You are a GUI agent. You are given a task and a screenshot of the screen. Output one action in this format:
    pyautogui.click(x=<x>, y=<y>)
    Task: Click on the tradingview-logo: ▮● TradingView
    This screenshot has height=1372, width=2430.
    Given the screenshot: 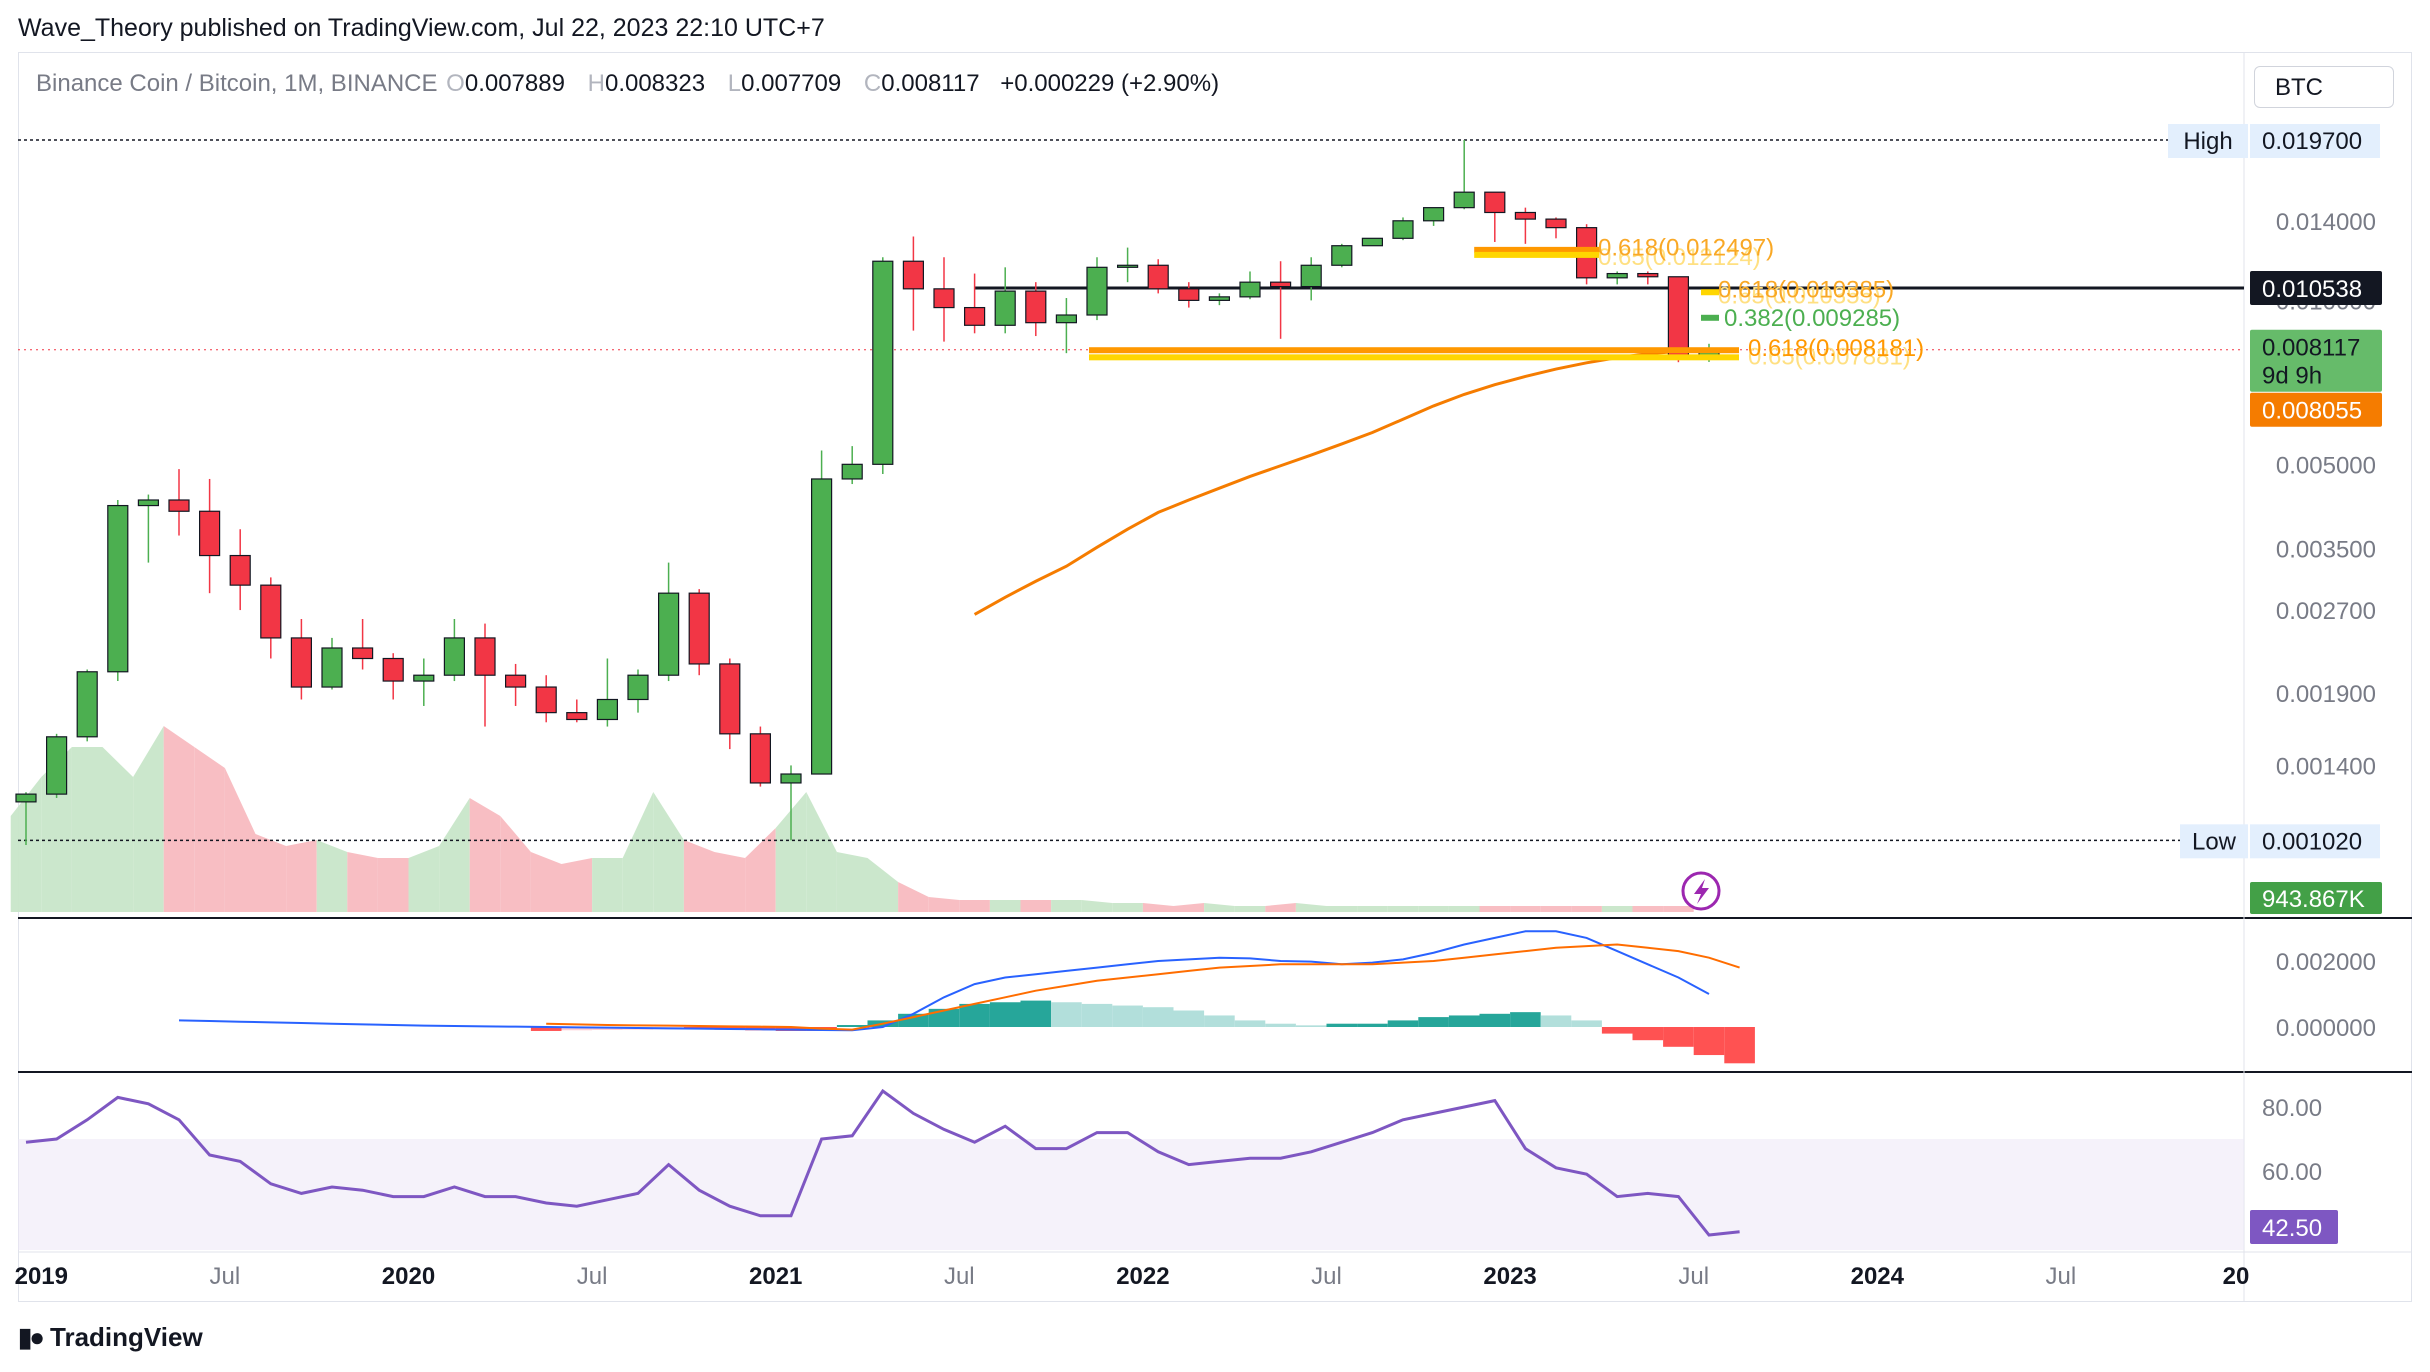 What is the action you would take?
    pyautogui.click(x=110, y=1337)
    